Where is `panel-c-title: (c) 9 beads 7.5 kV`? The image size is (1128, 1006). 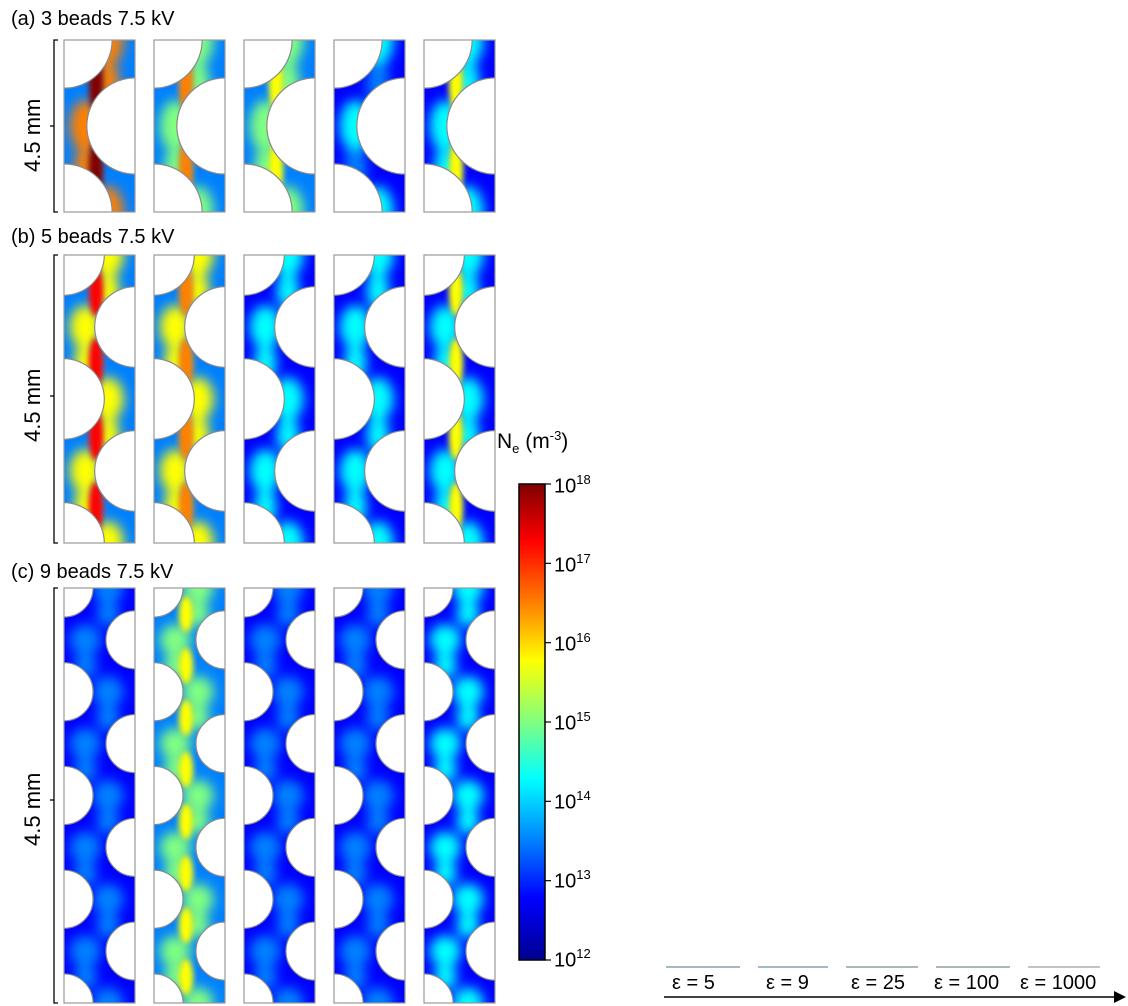 panel-c-title: (c) 9 beads 7.5 kV is located at coordinates (92, 572).